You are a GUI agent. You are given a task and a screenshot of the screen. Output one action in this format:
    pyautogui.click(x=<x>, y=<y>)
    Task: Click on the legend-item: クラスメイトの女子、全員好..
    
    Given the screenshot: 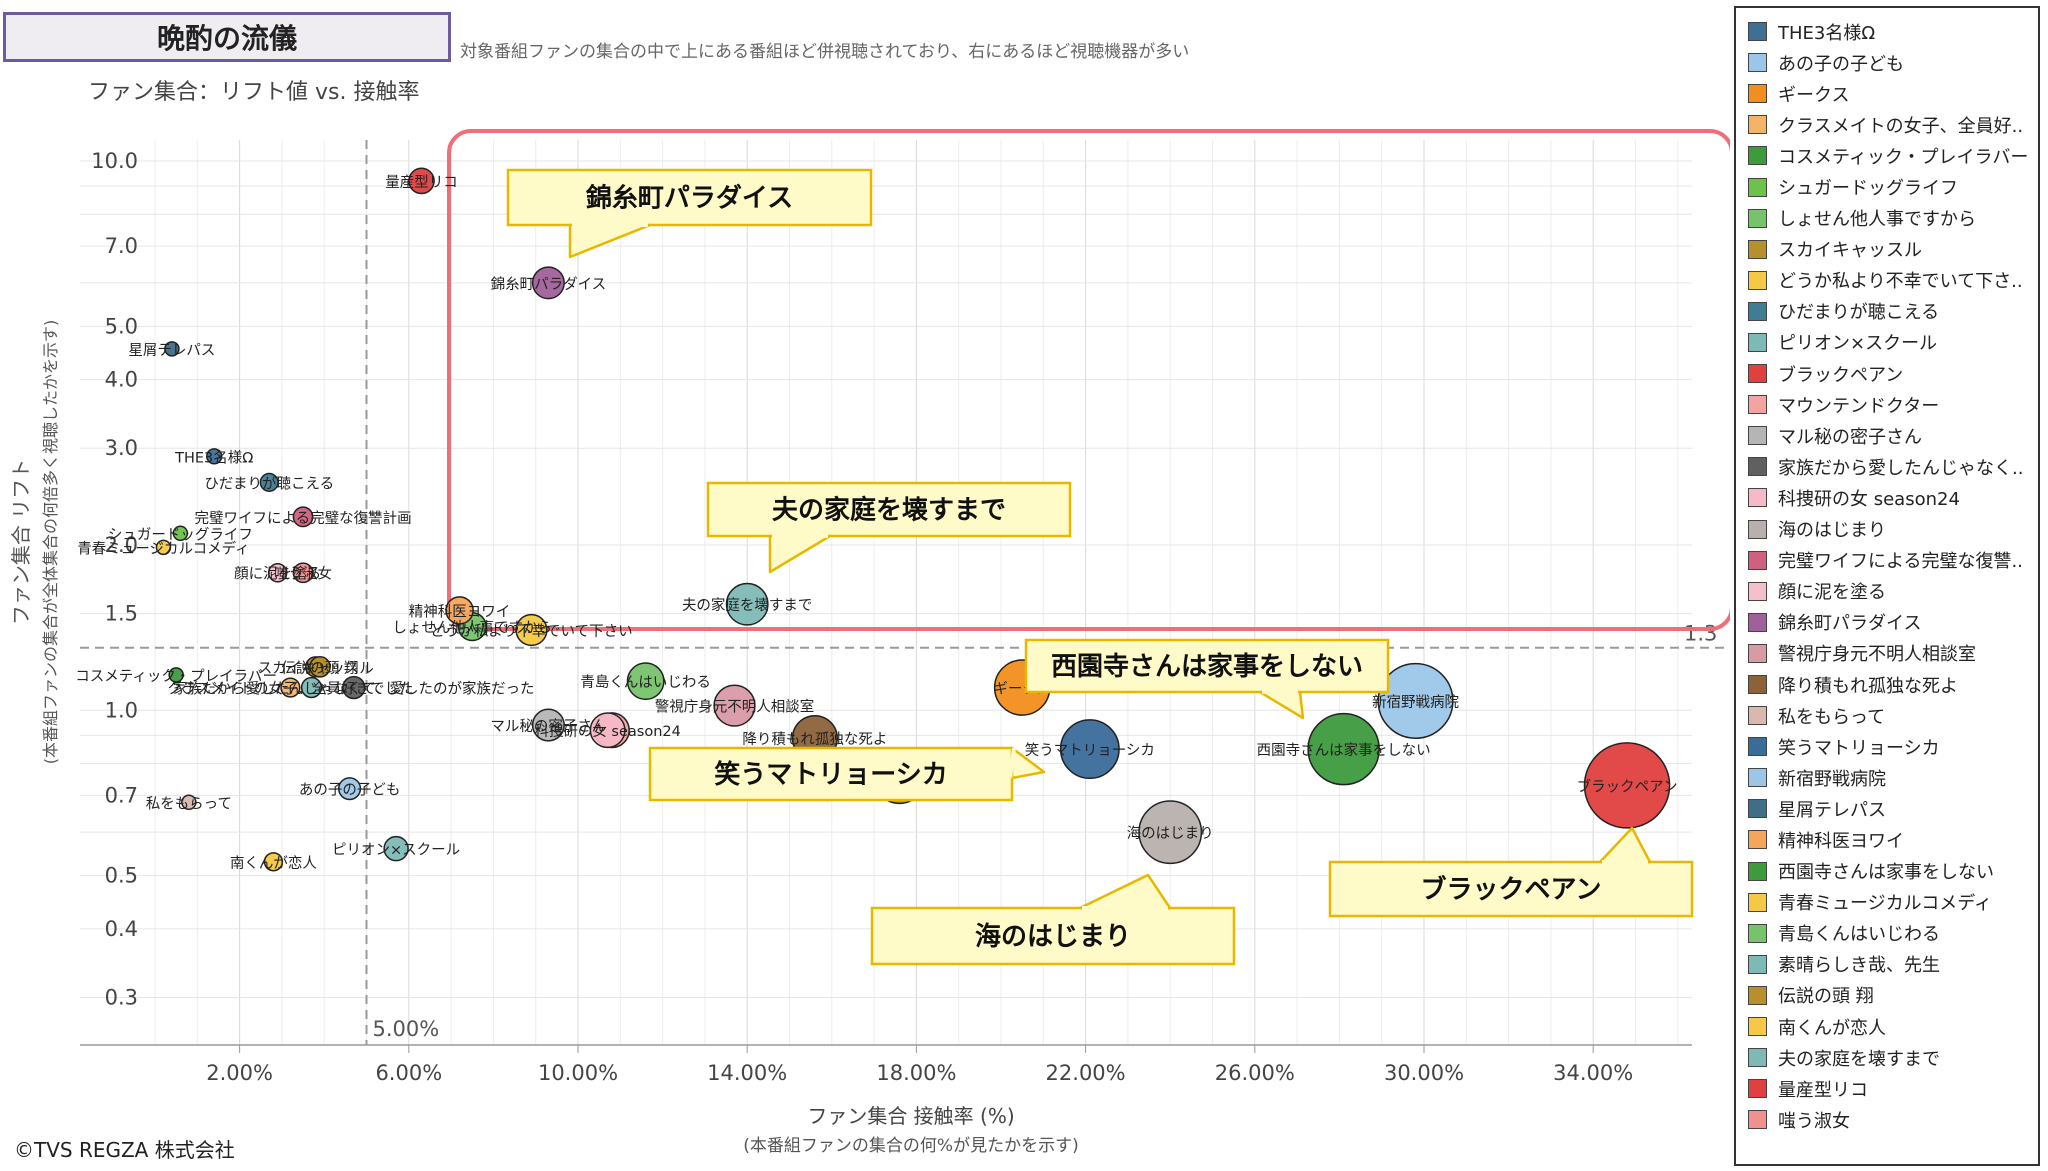 What is the action you would take?
    pyautogui.click(x=1887, y=124)
    